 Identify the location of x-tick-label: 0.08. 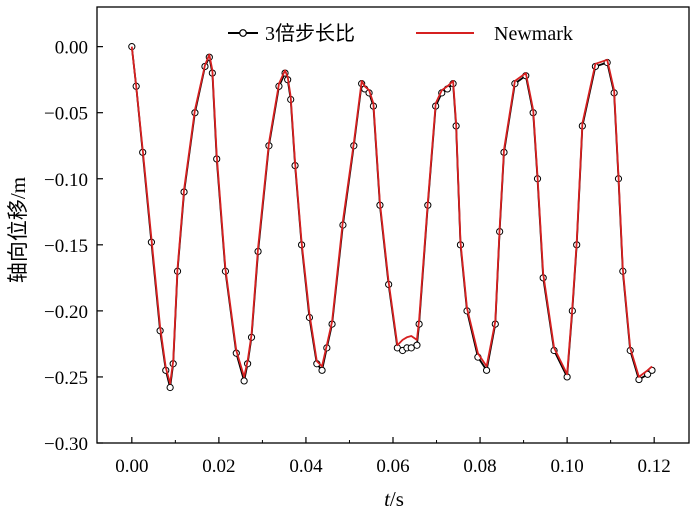
(479, 466).